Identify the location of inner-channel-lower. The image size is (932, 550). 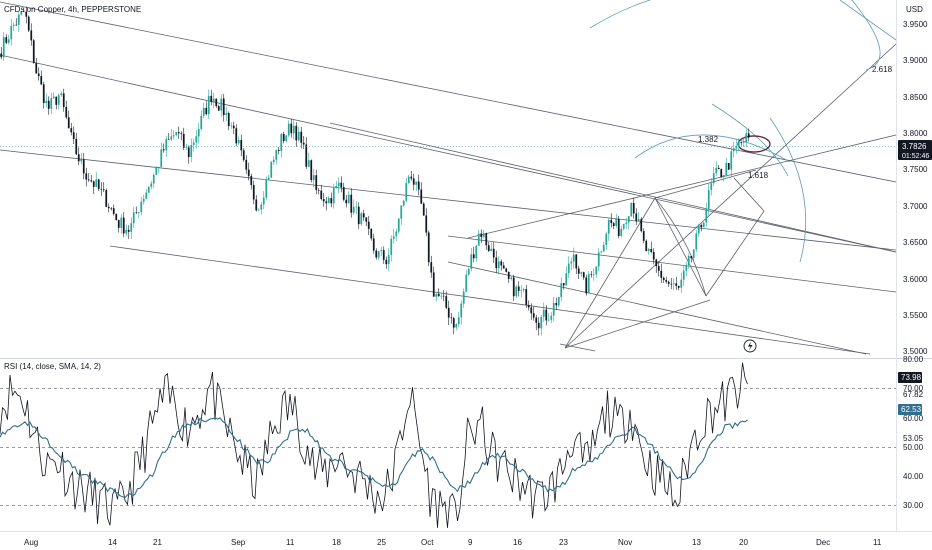
(657, 308).